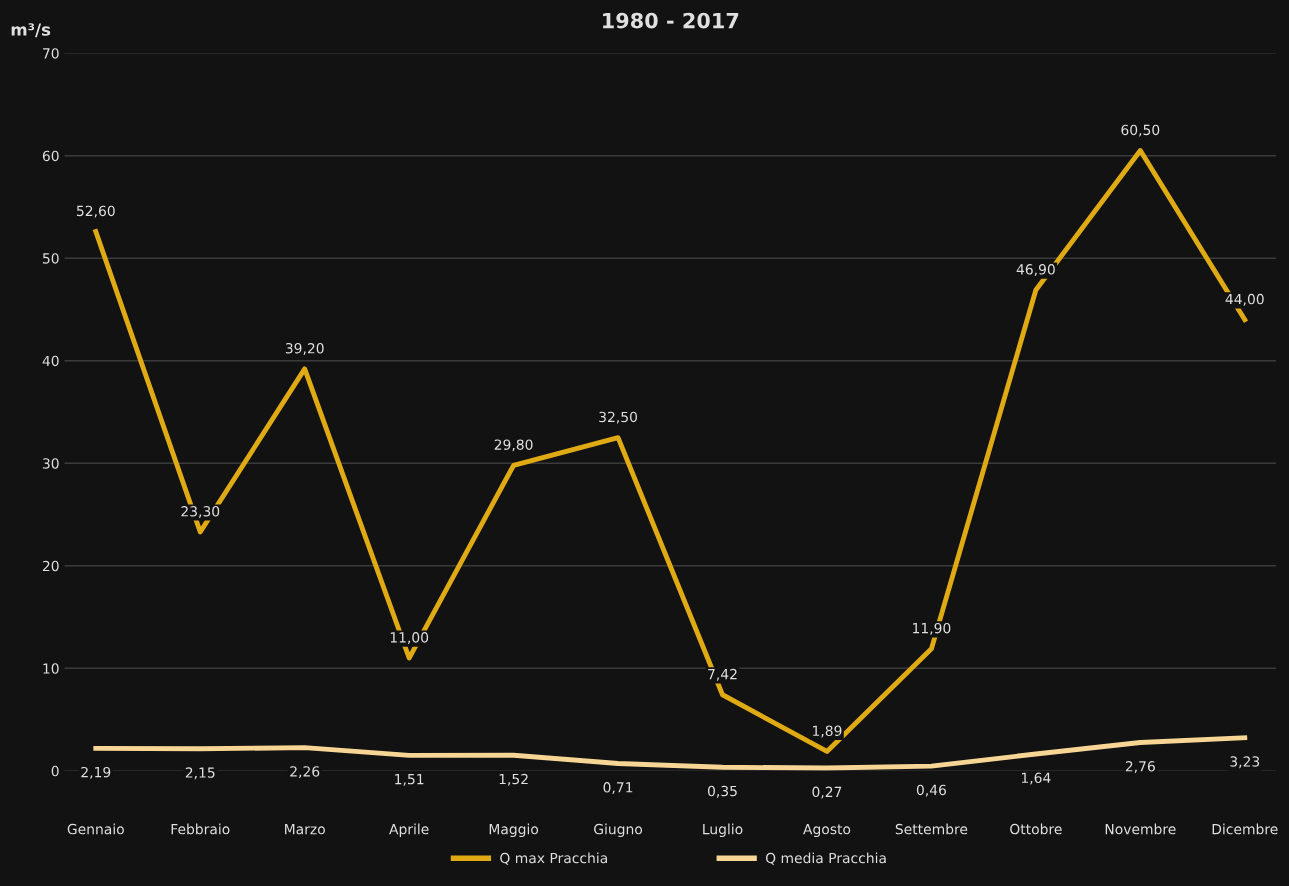 This screenshot has height=886, width=1289. What do you see at coordinates (1035, 270) in the screenshot?
I see `data-label: 46,90` at bounding box center [1035, 270].